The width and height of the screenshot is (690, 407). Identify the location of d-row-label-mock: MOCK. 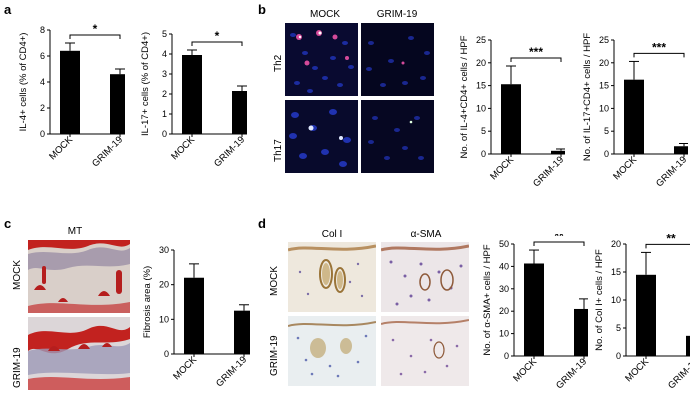
(274, 281).